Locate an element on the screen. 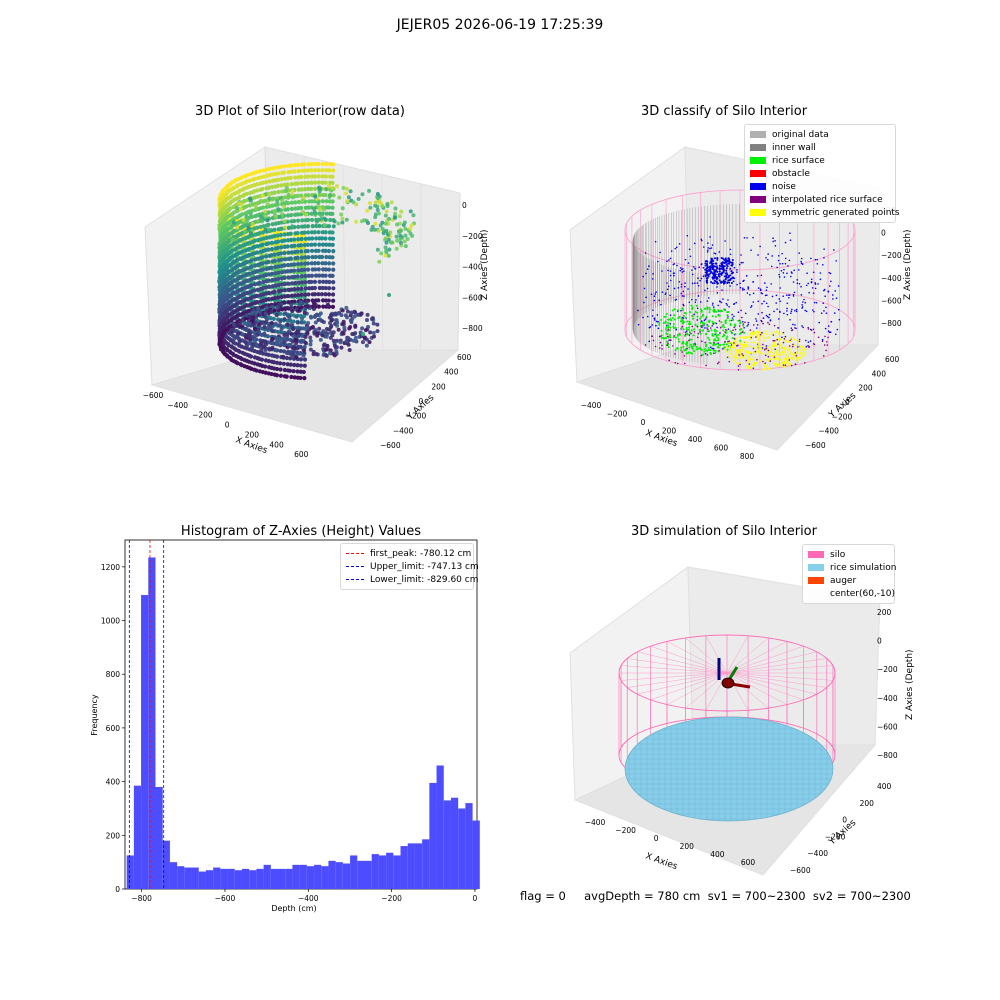 The image size is (1000, 1000). legend-item: Upper_limit: -747.13 cm is located at coordinates (412, 566).